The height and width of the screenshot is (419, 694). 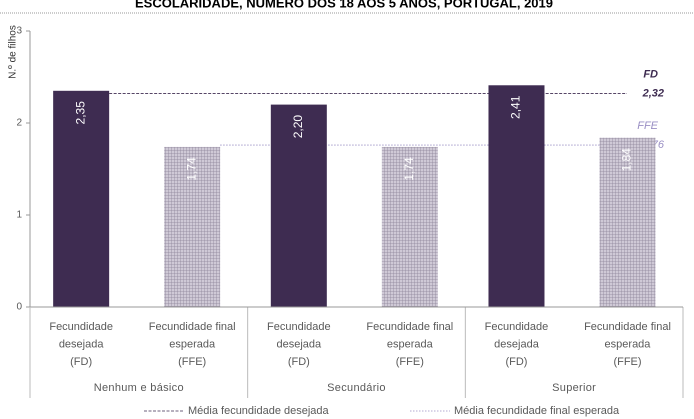 I want to click on value-label: 2,35, so click(x=80, y=113).